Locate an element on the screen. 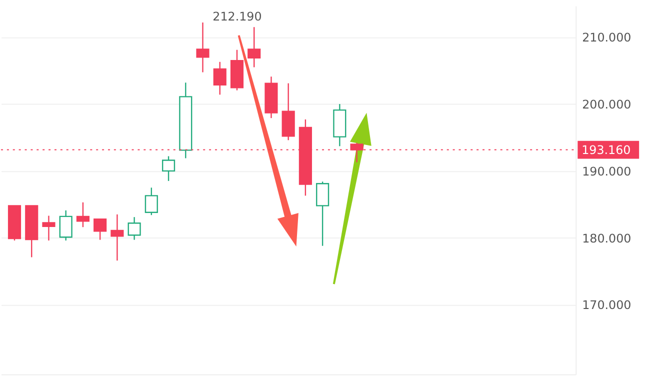  y-tick-label: 210.000 is located at coordinates (607, 37).